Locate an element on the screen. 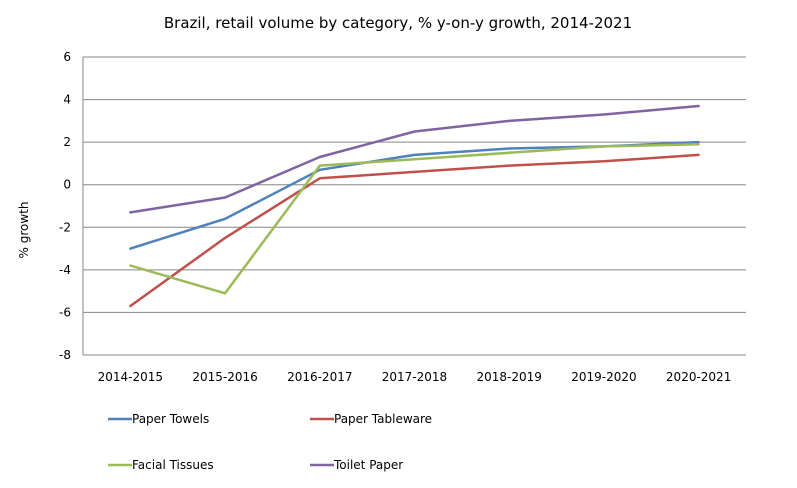  y-tick-label: 4 is located at coordinates (67, 100).